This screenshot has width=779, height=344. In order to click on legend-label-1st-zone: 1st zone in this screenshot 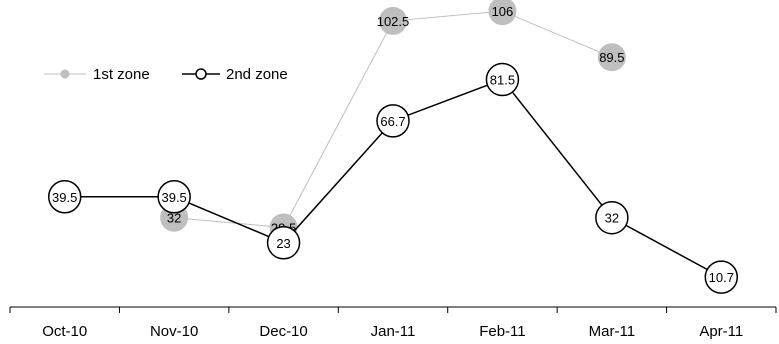, I will do `click(121, 74)`.